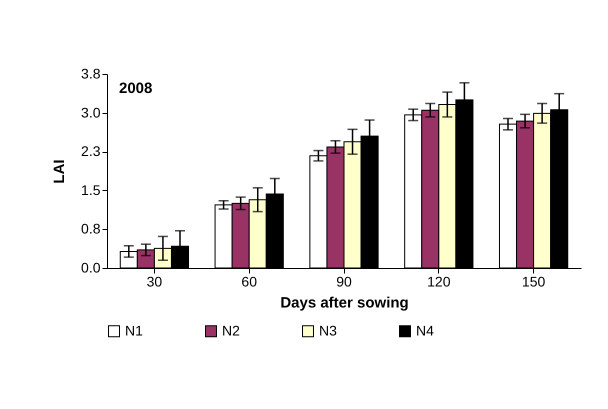 The width and height of the screenshot is (608, 409). I want to click on y-tick-label: 3.8, so click(91, 74).